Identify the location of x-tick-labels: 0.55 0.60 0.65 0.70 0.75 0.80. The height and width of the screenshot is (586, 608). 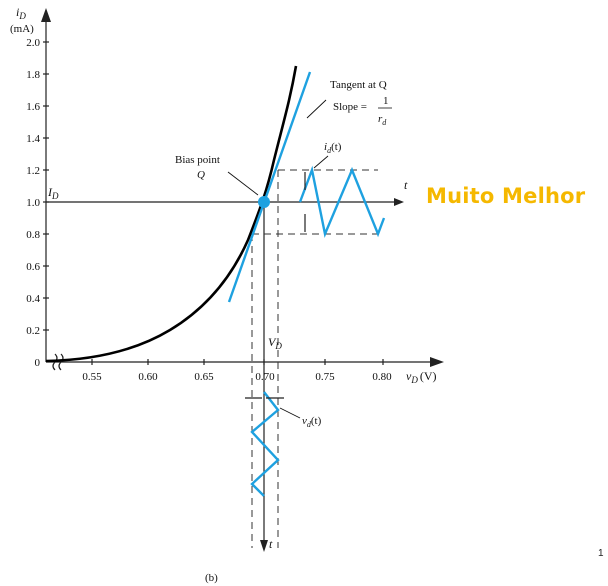
(237, 377).